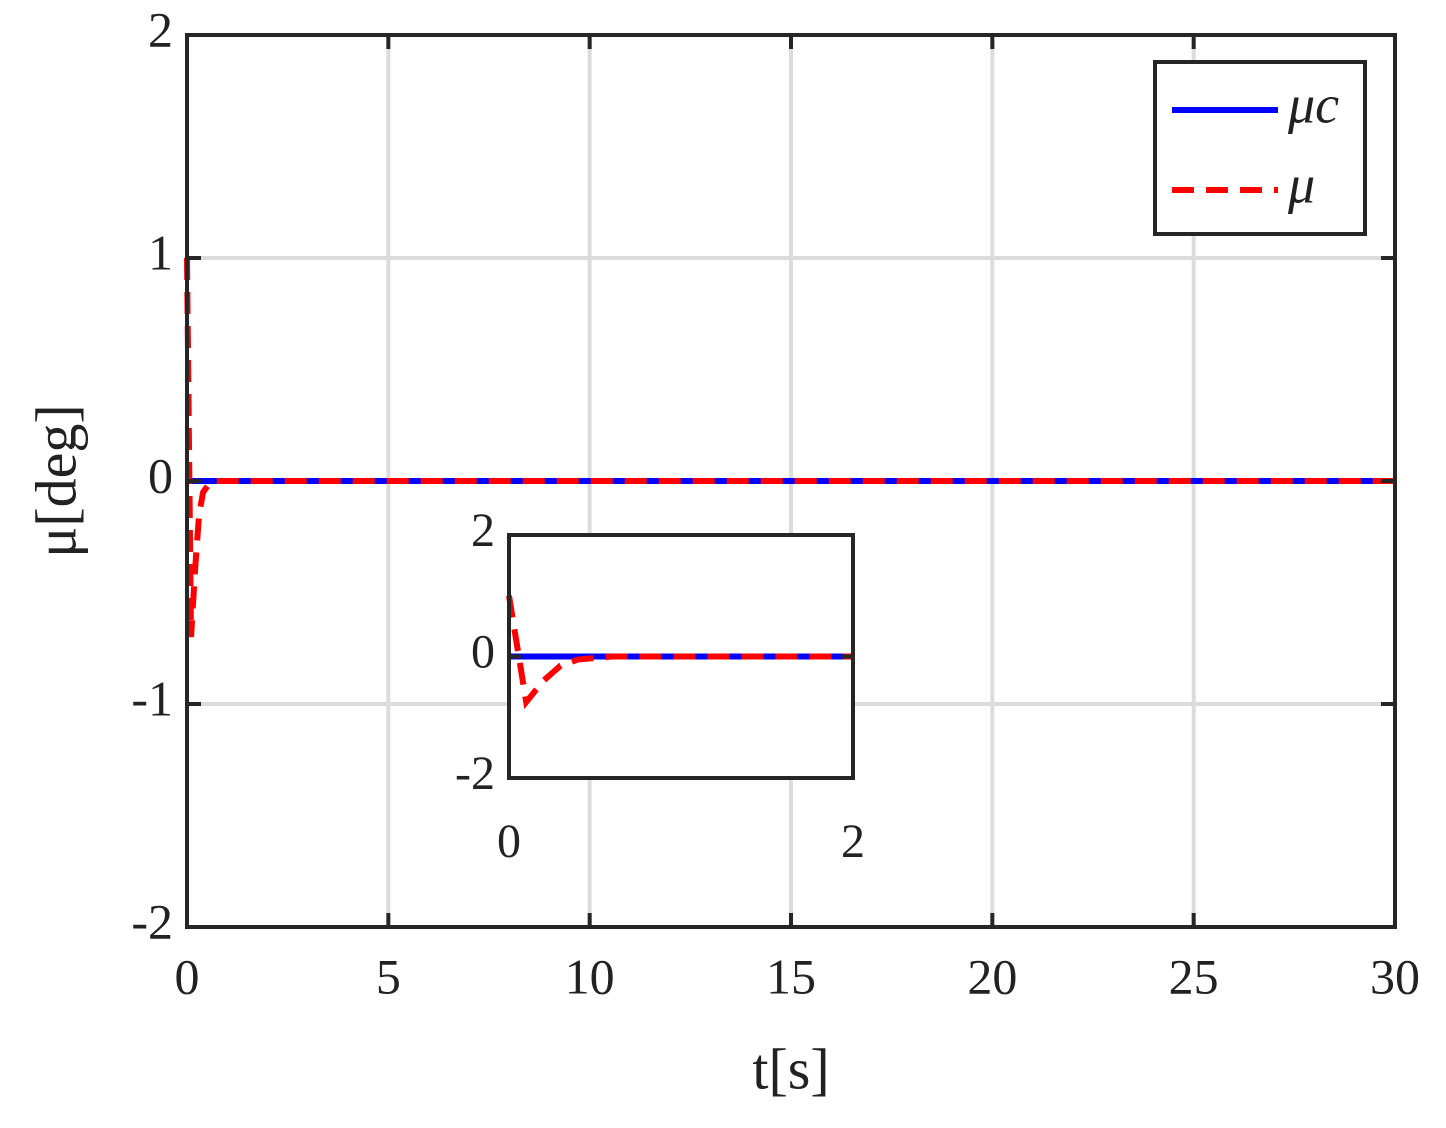  What do you see at coordinates (853, 841) in the screenshot?
I see `x-tick-label: 2` at bounding box center [853, 841].